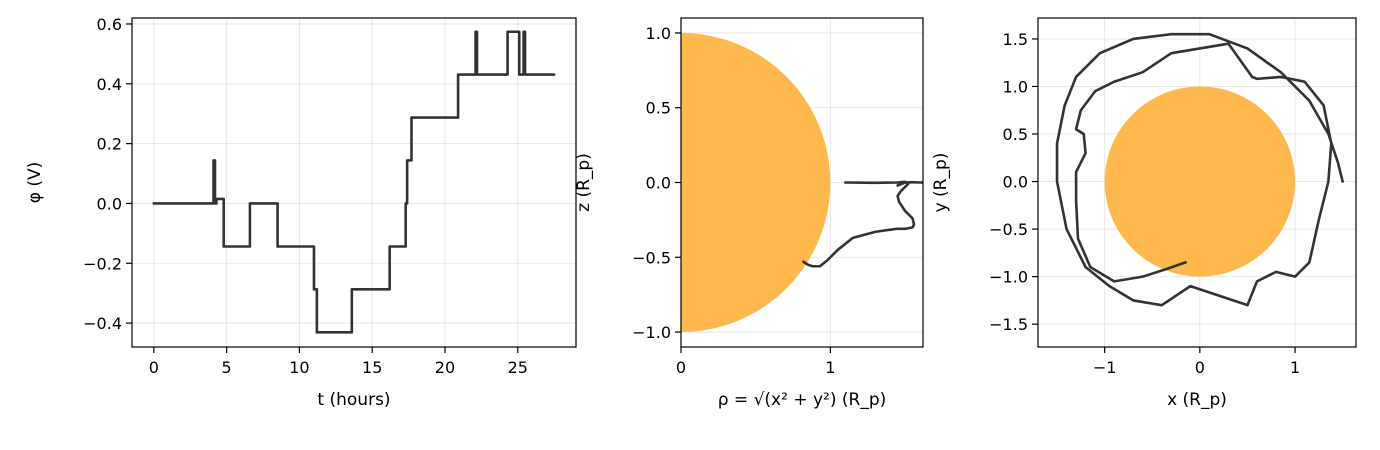 The height and width of the screenshot is (450, 1380). What do you see at coordinates (445, 367) in the screenshot?
I see `x-tick-label: 20` at bounding box center [445, 367].